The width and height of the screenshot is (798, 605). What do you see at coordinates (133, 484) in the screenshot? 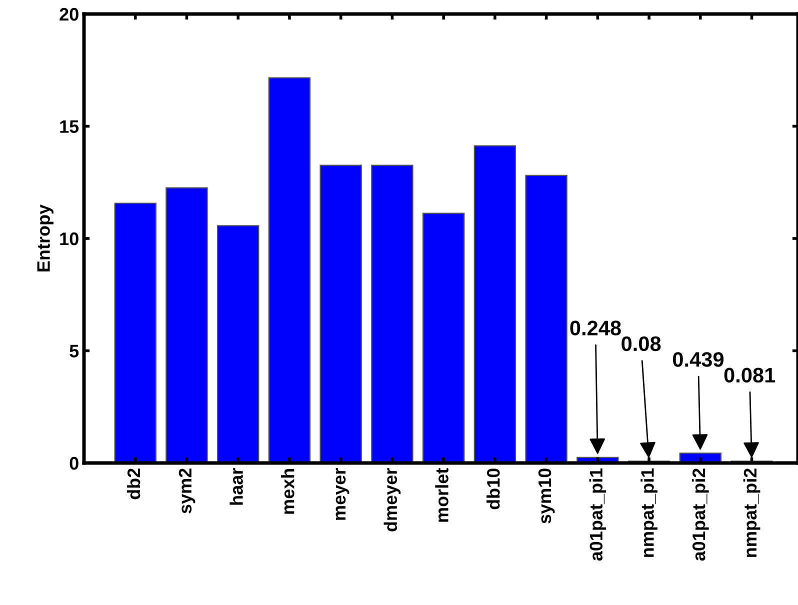
I see `x-tick-label: db2` at bounding box center [133, 484].